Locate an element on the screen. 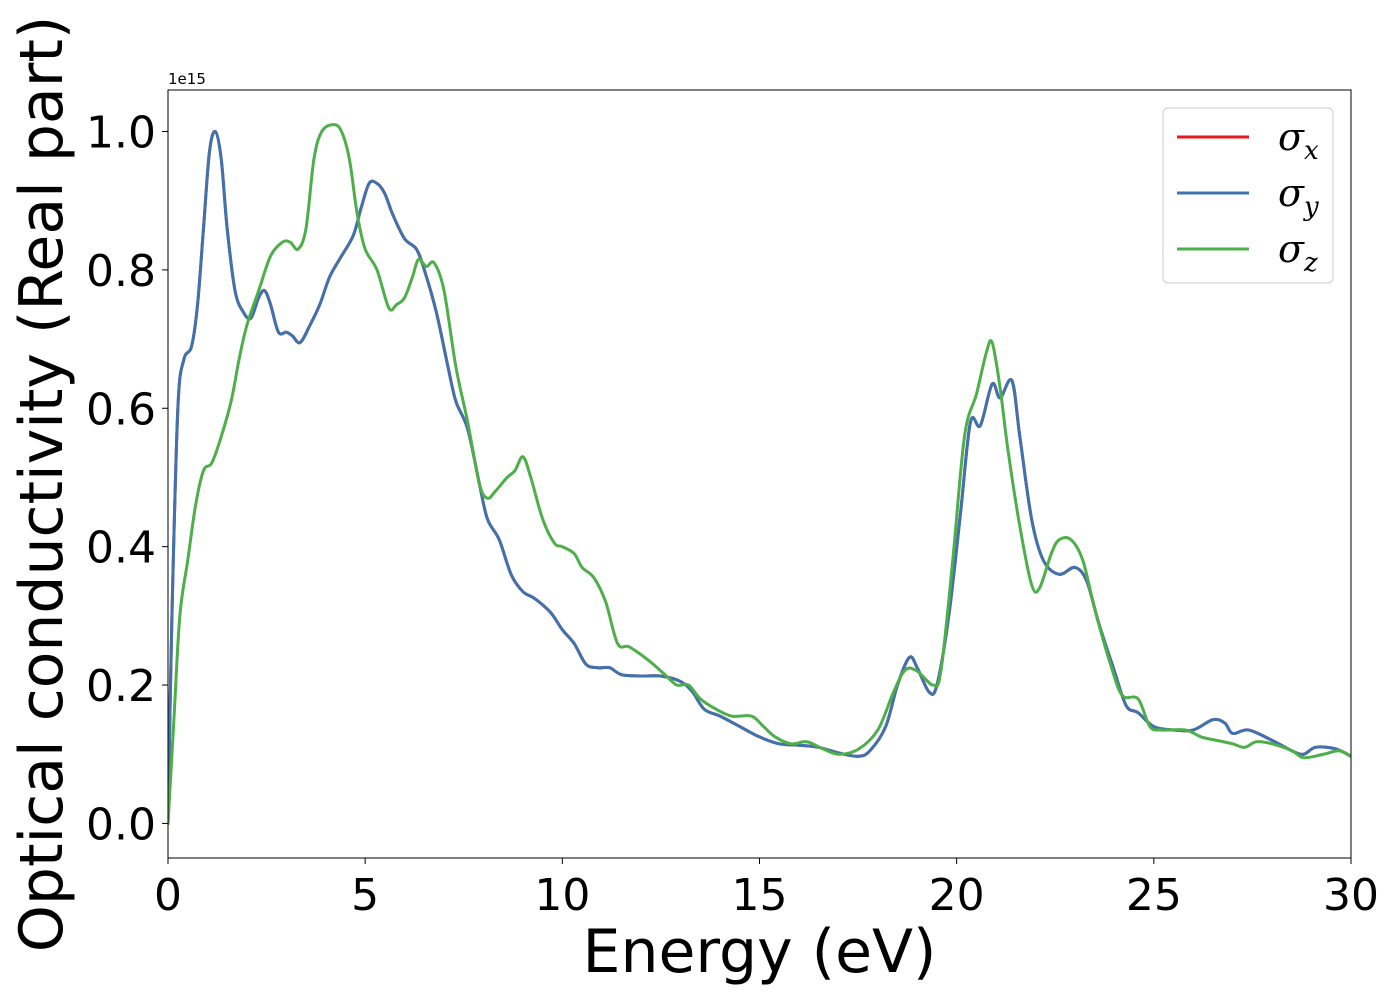 The width and height of the screenshot is (1400, 1000). y-tick-label: 0.4 is located at coordinates (121, 548).